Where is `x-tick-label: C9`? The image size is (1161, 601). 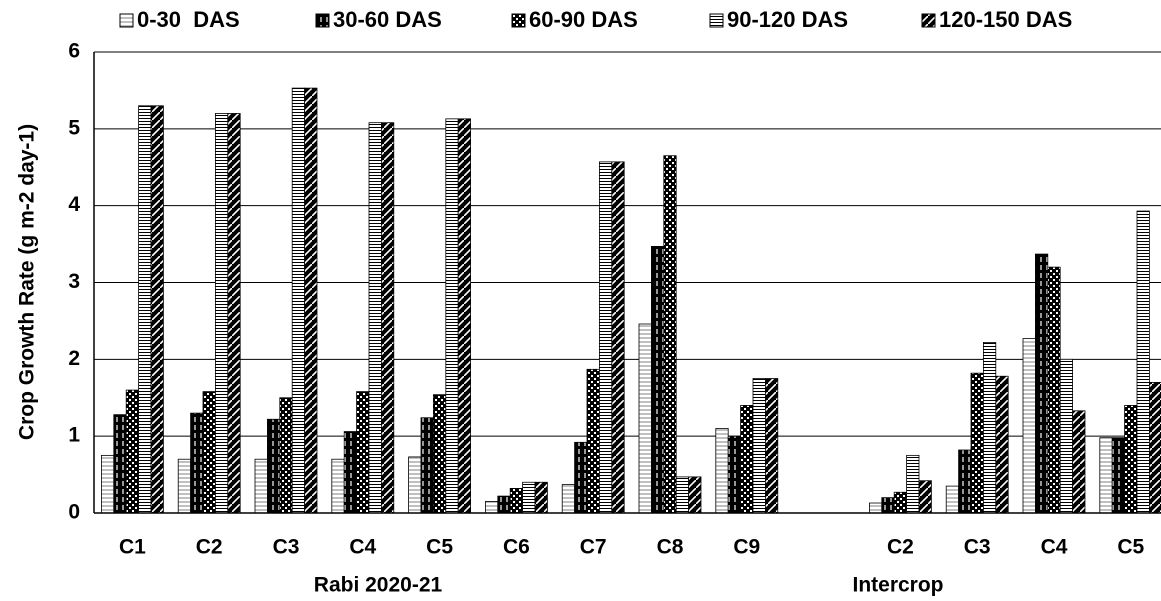
x-tick-label: C9 is located at coordinates (746, 547).